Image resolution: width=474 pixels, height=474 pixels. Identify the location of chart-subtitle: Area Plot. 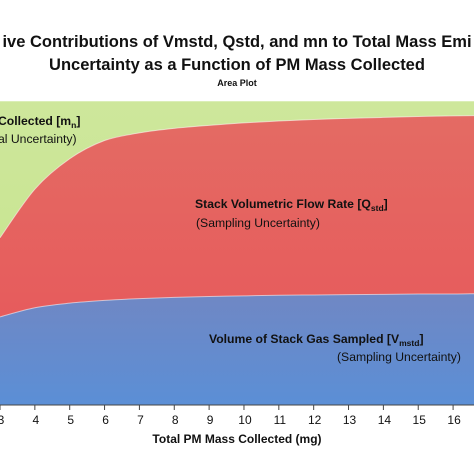
(237, 83).